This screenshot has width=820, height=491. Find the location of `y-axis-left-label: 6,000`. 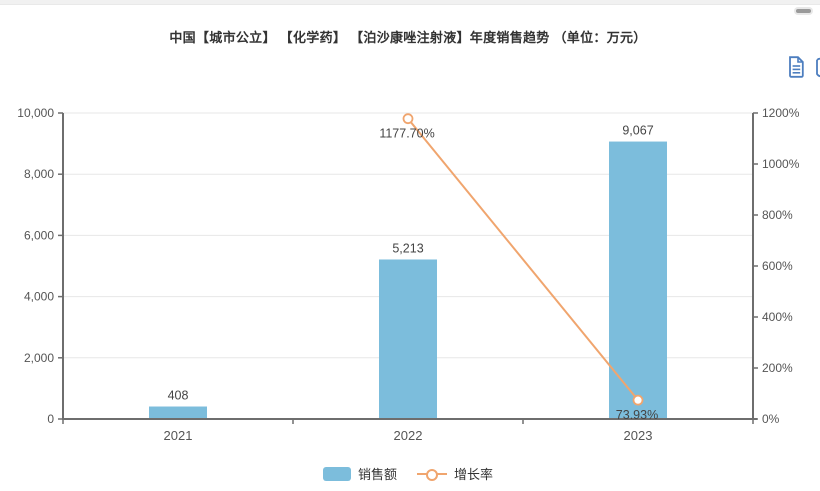

y-axis-left-label: 6,000 is located at coordinates (39, 235).